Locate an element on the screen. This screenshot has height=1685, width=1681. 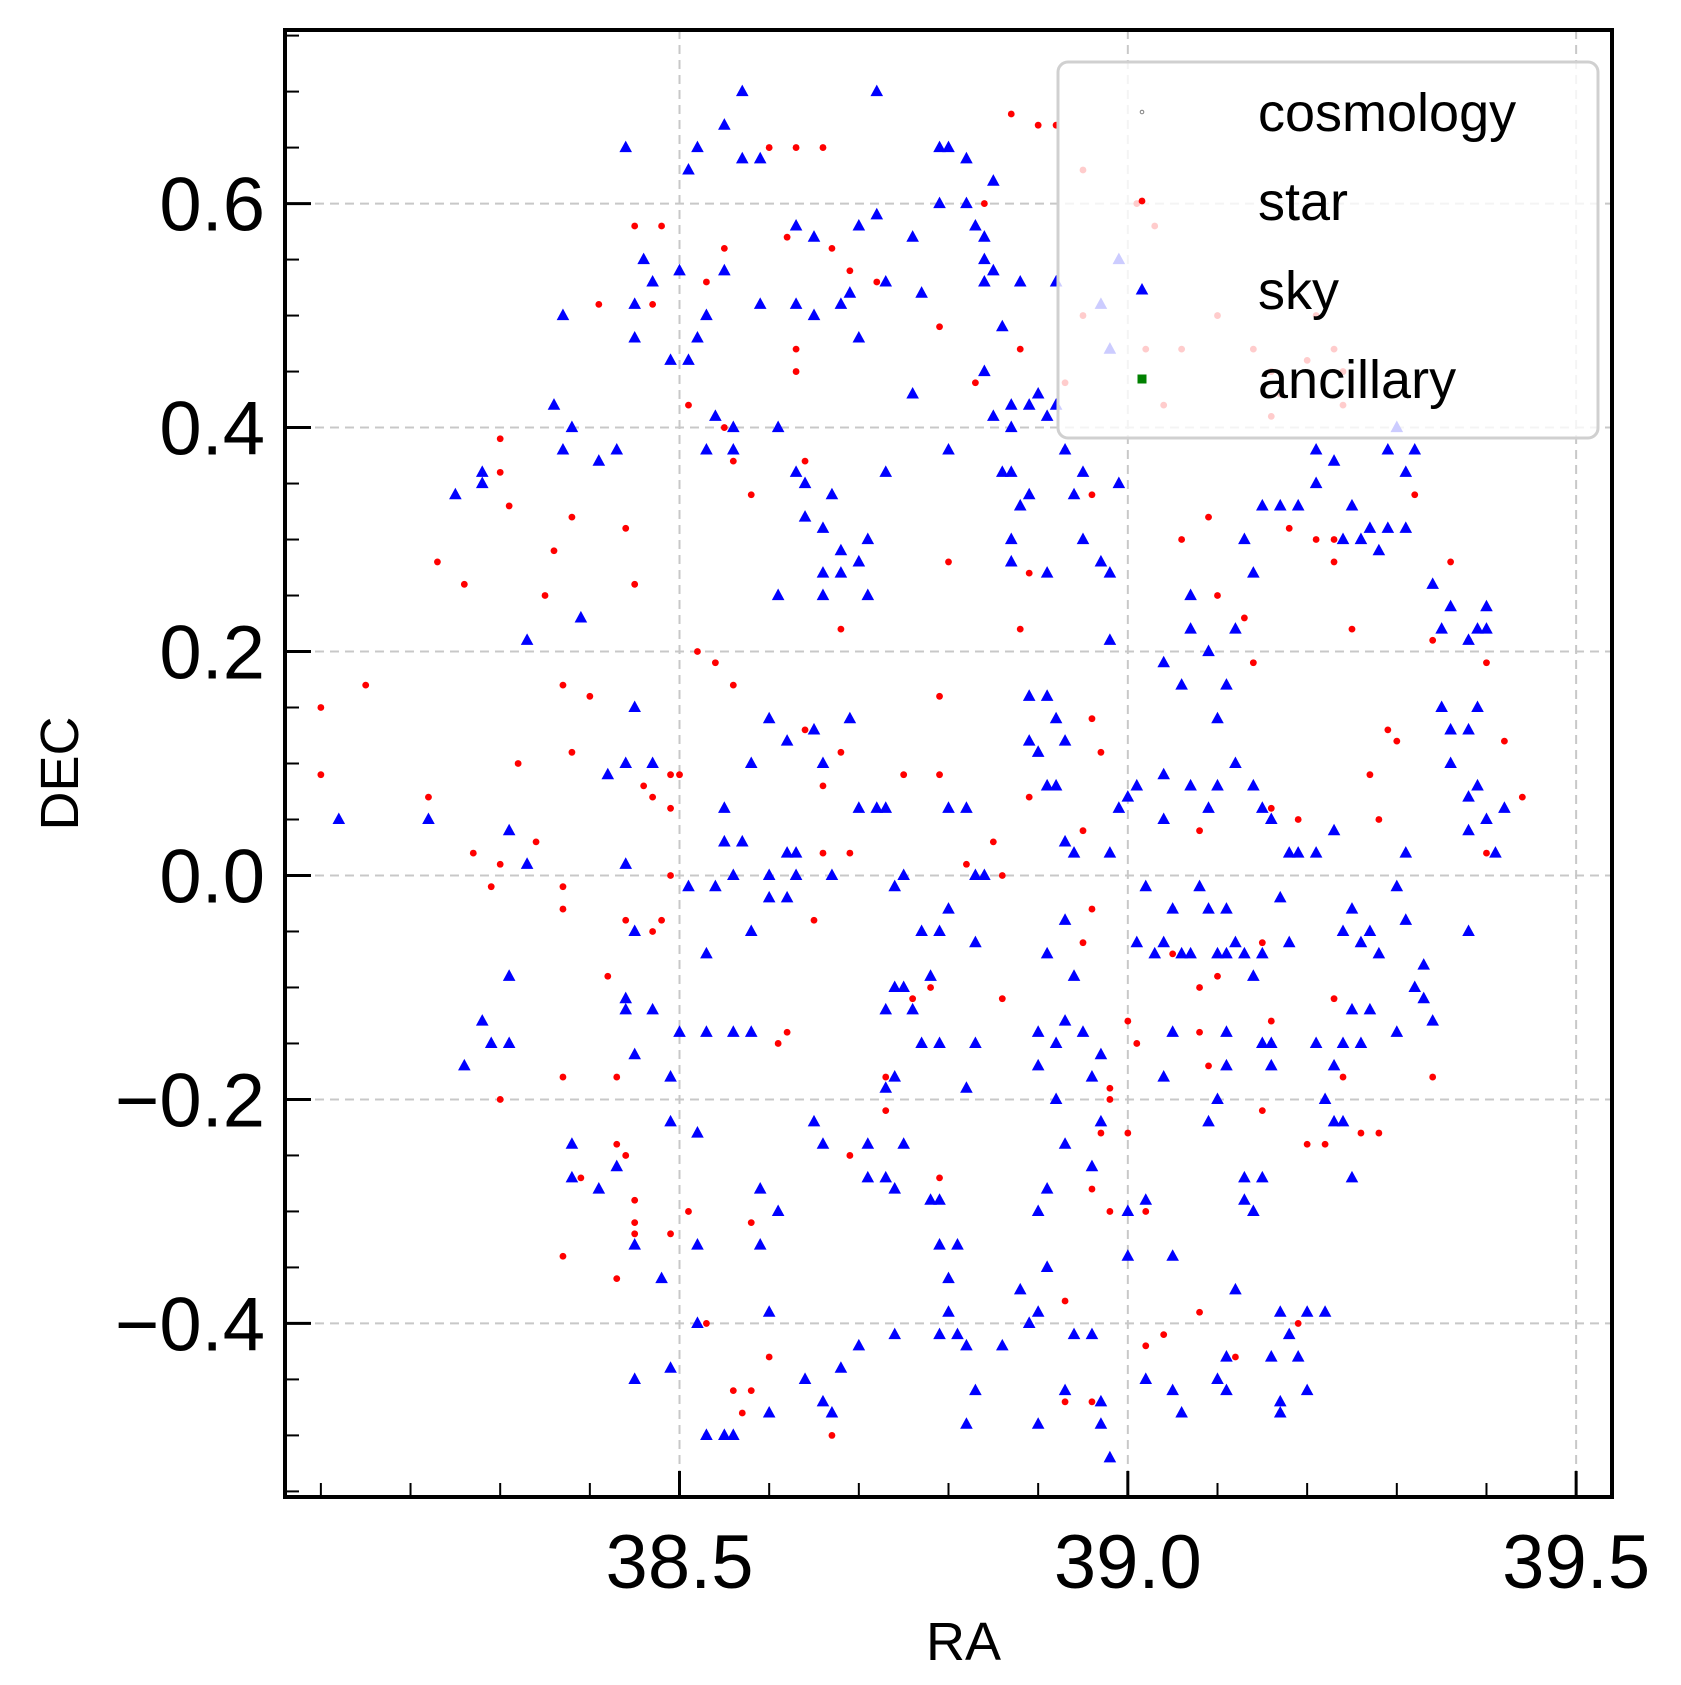
y-tick-label: 0.0 is located at coordinates (212, 876).